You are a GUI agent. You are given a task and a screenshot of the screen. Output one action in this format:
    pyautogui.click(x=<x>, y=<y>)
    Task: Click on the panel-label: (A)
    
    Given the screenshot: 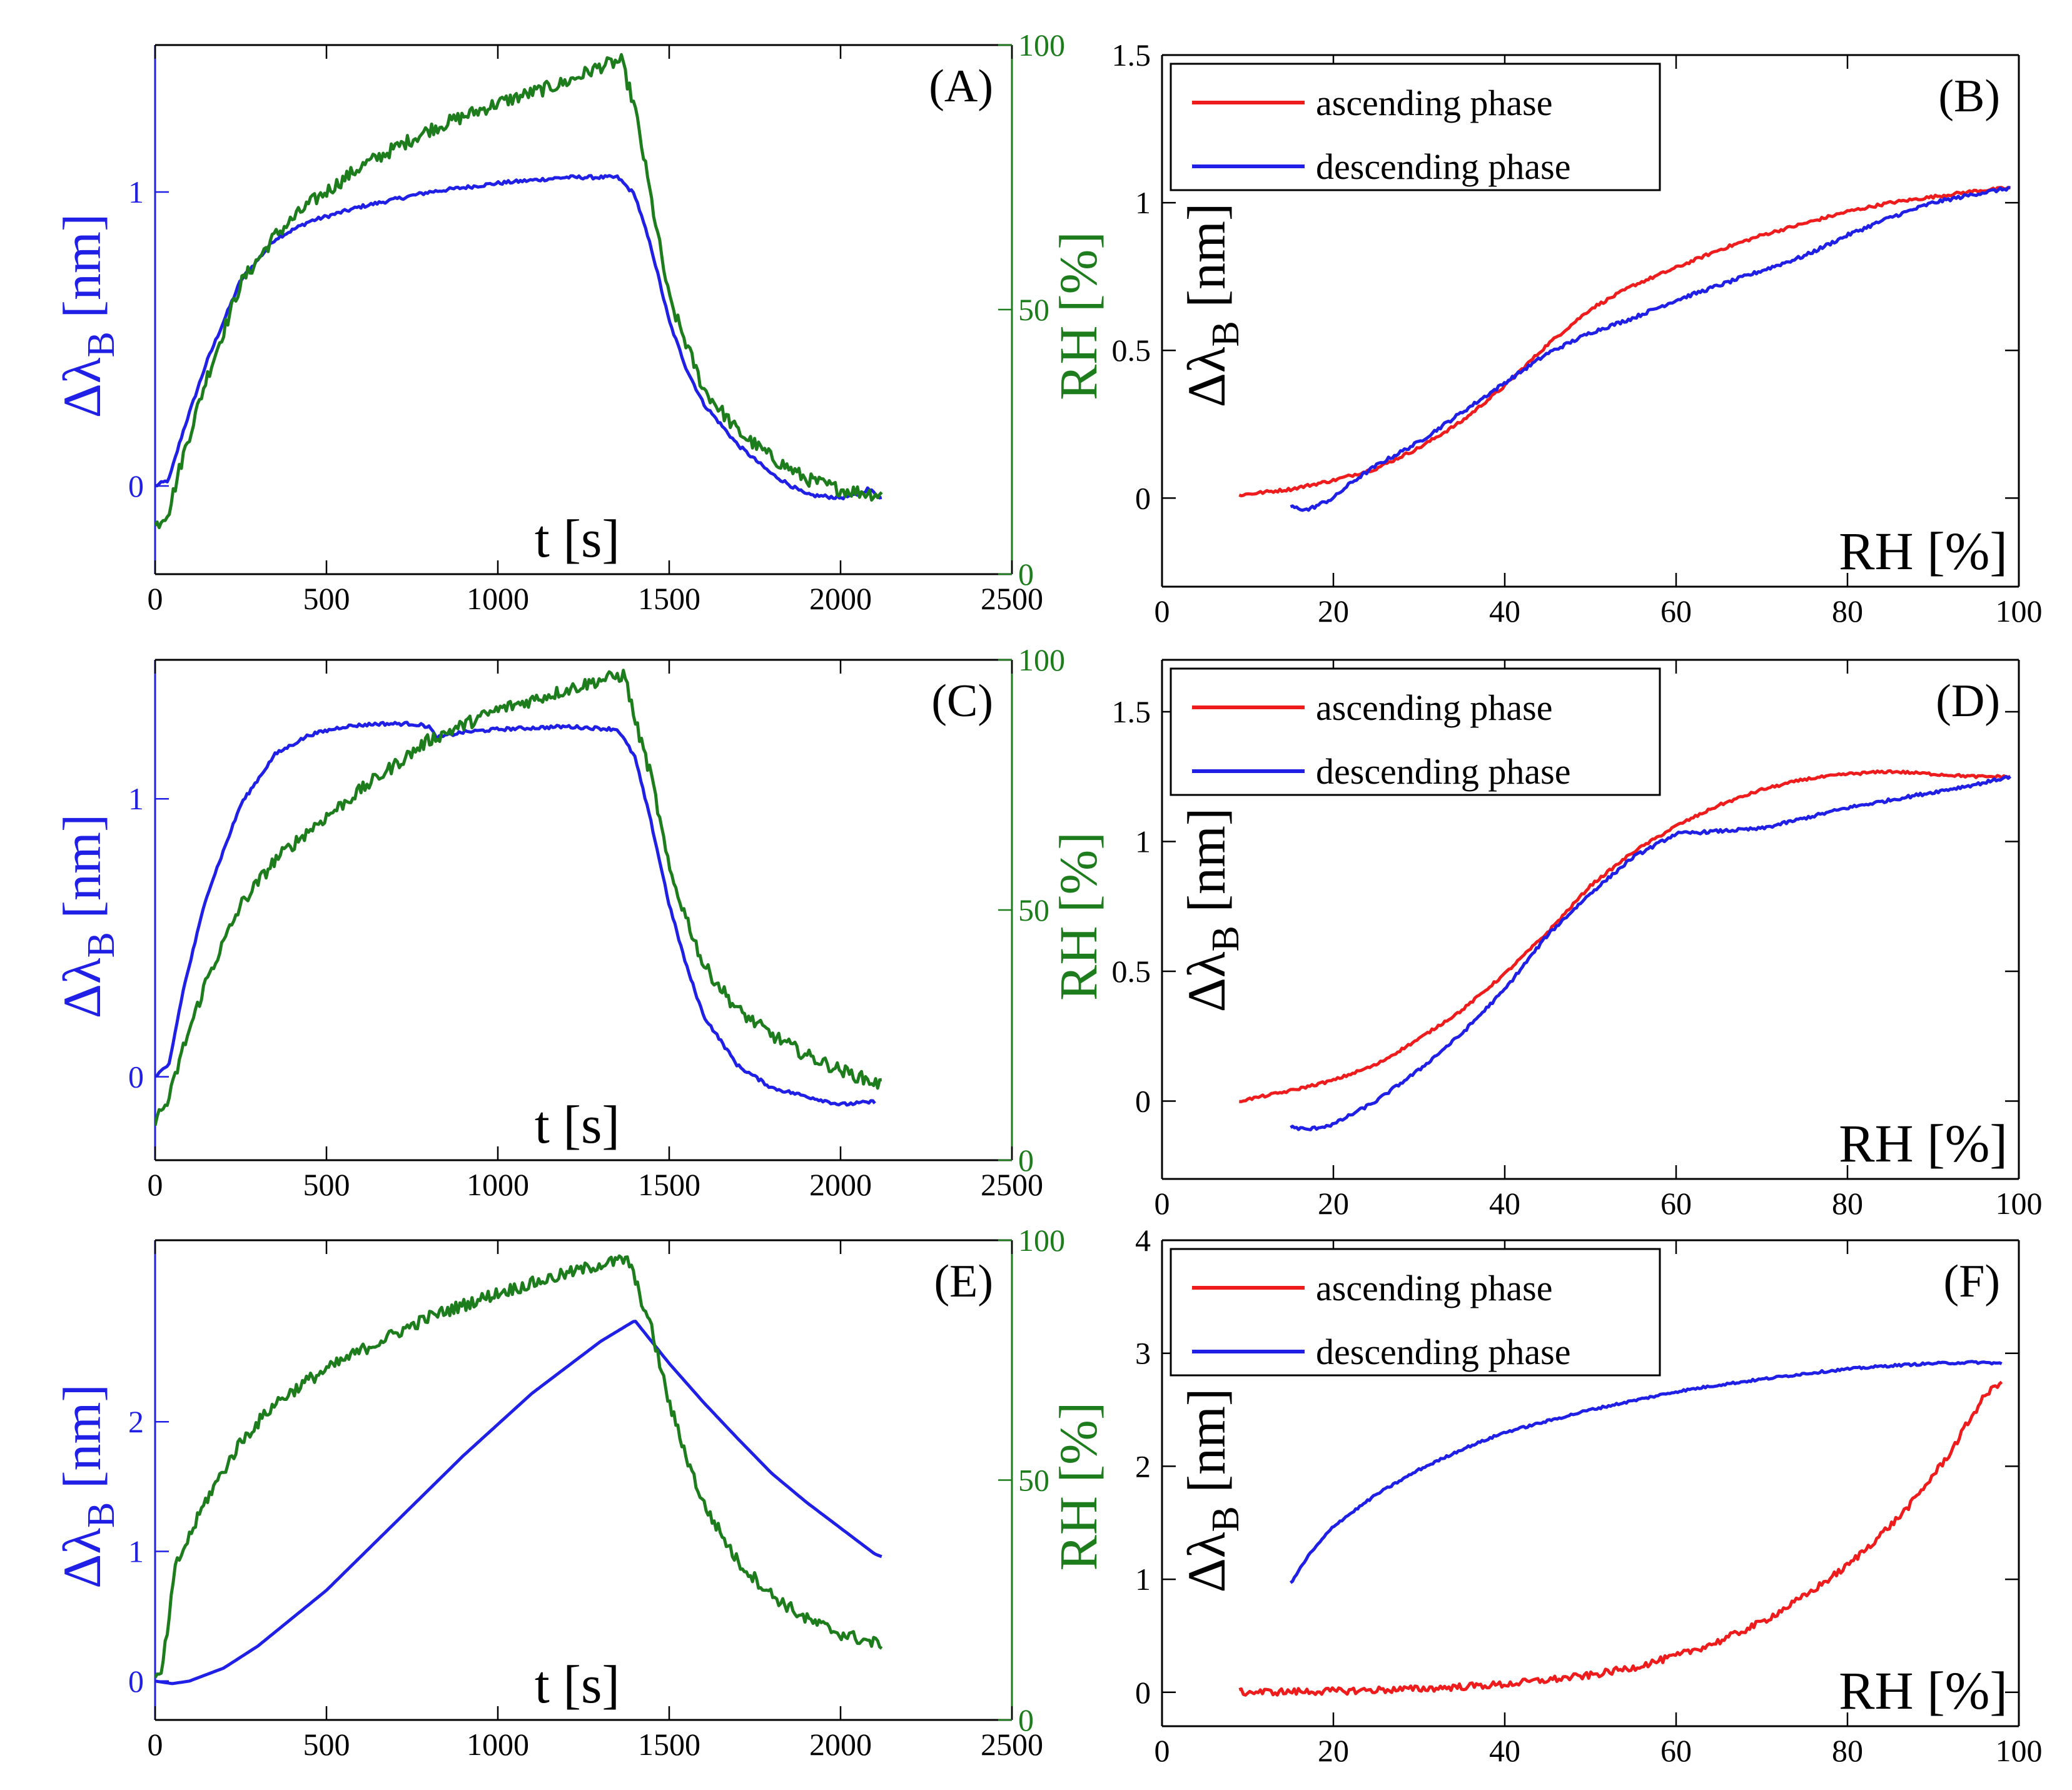 What is the action you would take?
    pyautogui.click(x=961, y=86)
    